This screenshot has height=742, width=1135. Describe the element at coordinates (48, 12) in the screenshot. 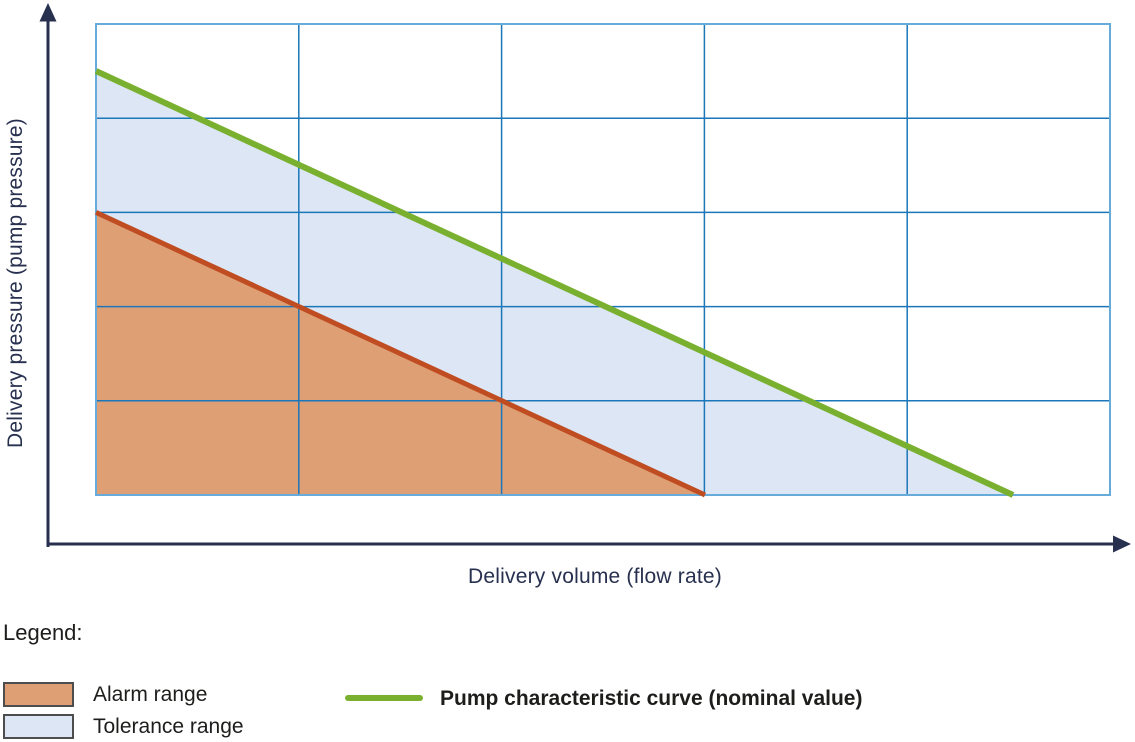

I see `y-axis-arrow-icon` at that location.